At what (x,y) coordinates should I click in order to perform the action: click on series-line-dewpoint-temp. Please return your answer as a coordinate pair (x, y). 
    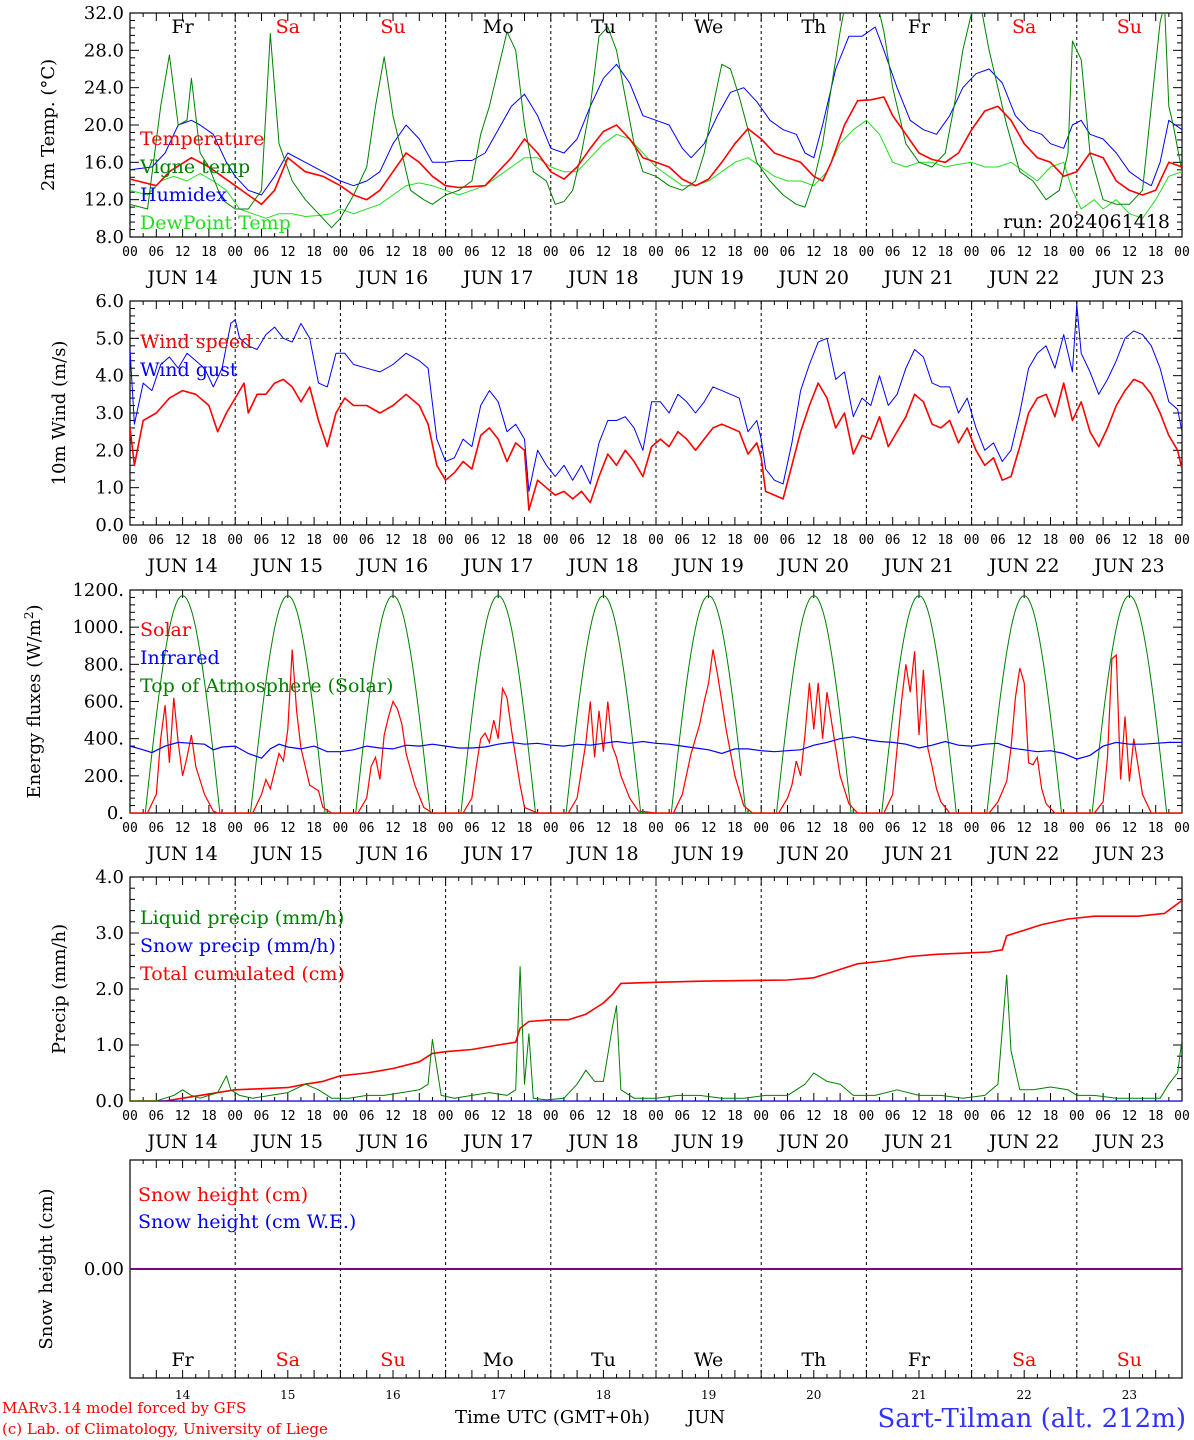
    Looking at the image, I should click on (656, 169).